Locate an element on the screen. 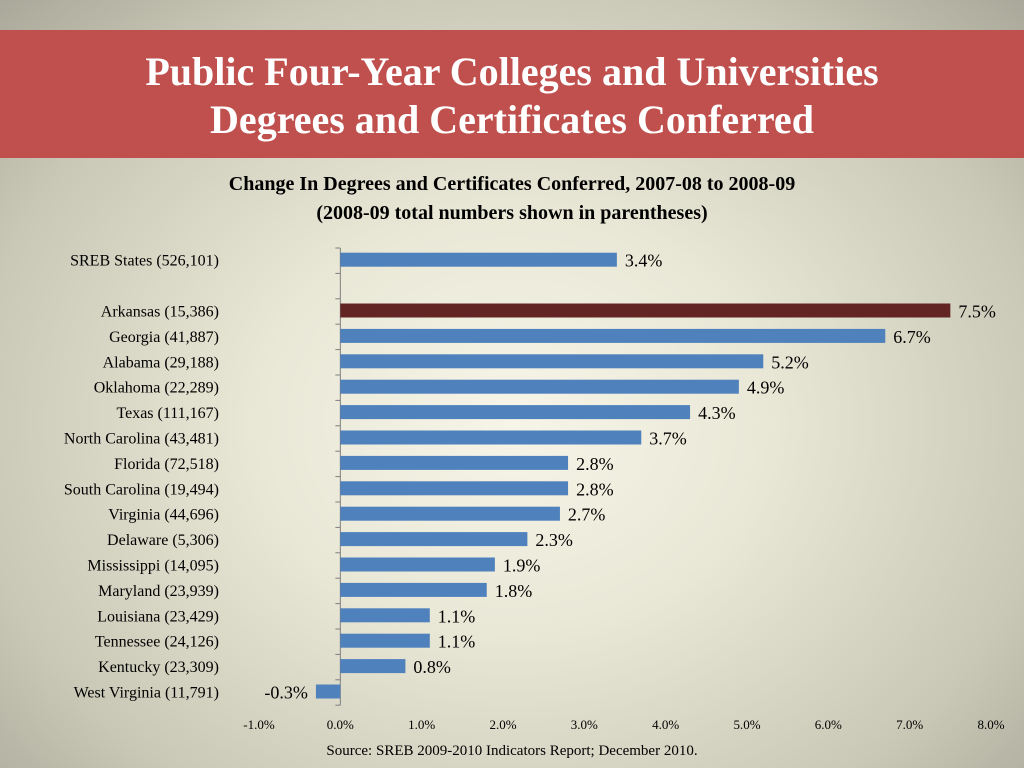 This screenshot has width=1024, height=768. slide-title-line-2: Degrees and Certificates Conferred is located at coordinates (512, 119).